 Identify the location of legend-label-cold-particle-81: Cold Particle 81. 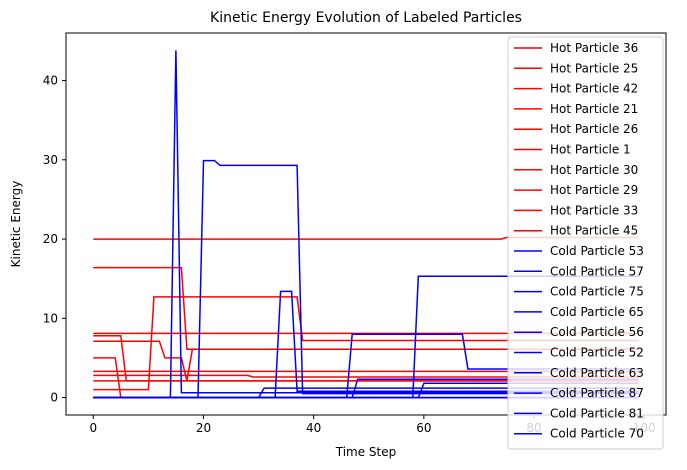
(597, 413).